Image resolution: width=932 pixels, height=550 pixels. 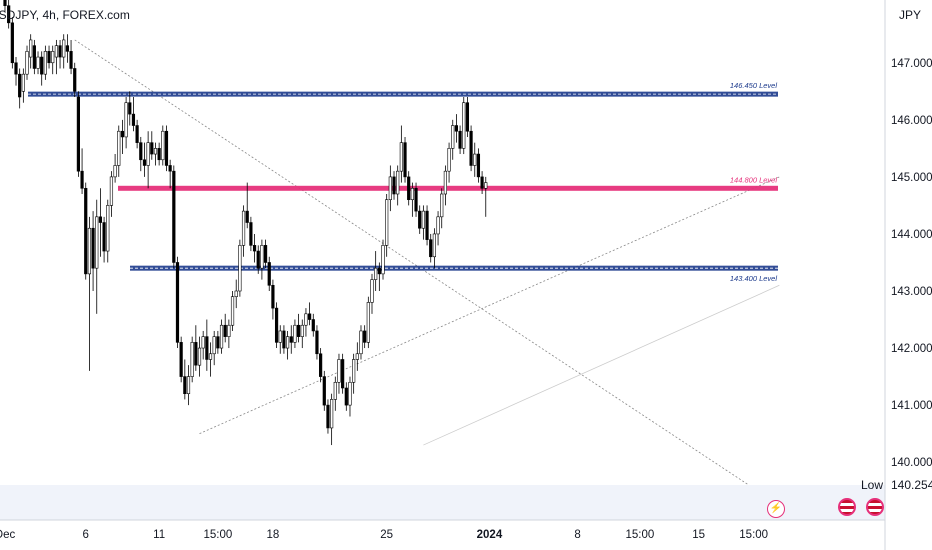 I want to click on support-level-line, so click(x=454, y=268).